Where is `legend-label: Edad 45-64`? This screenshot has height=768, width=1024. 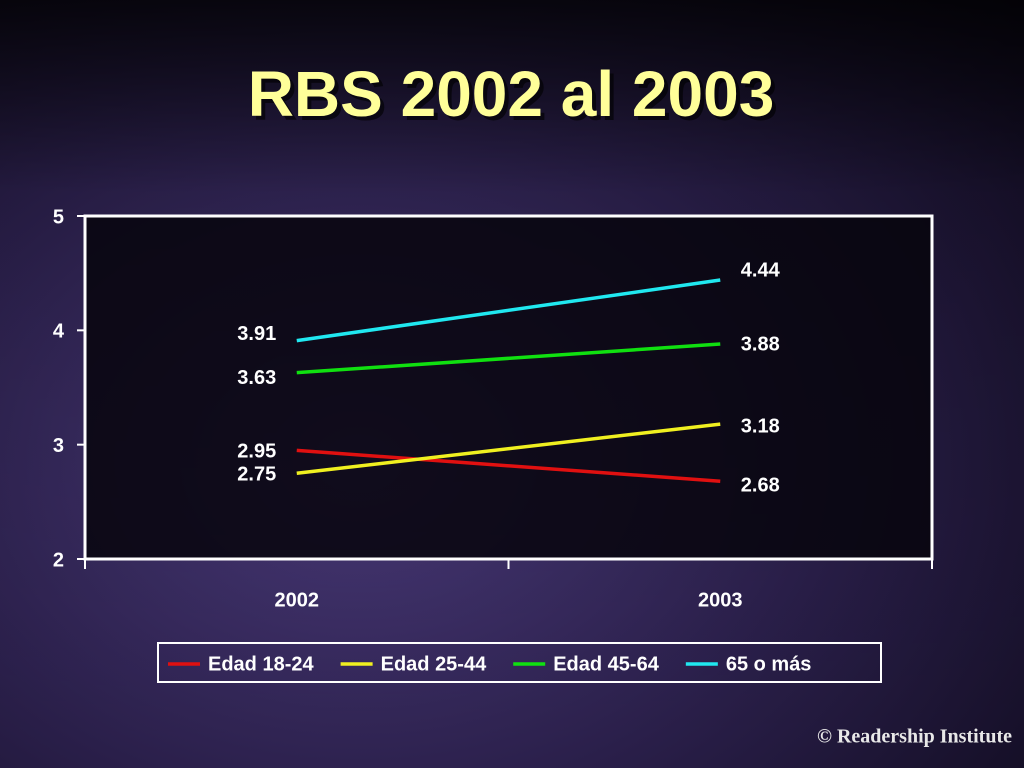
legend-label: Edad 45-64 is located at coordinates (606, 664).